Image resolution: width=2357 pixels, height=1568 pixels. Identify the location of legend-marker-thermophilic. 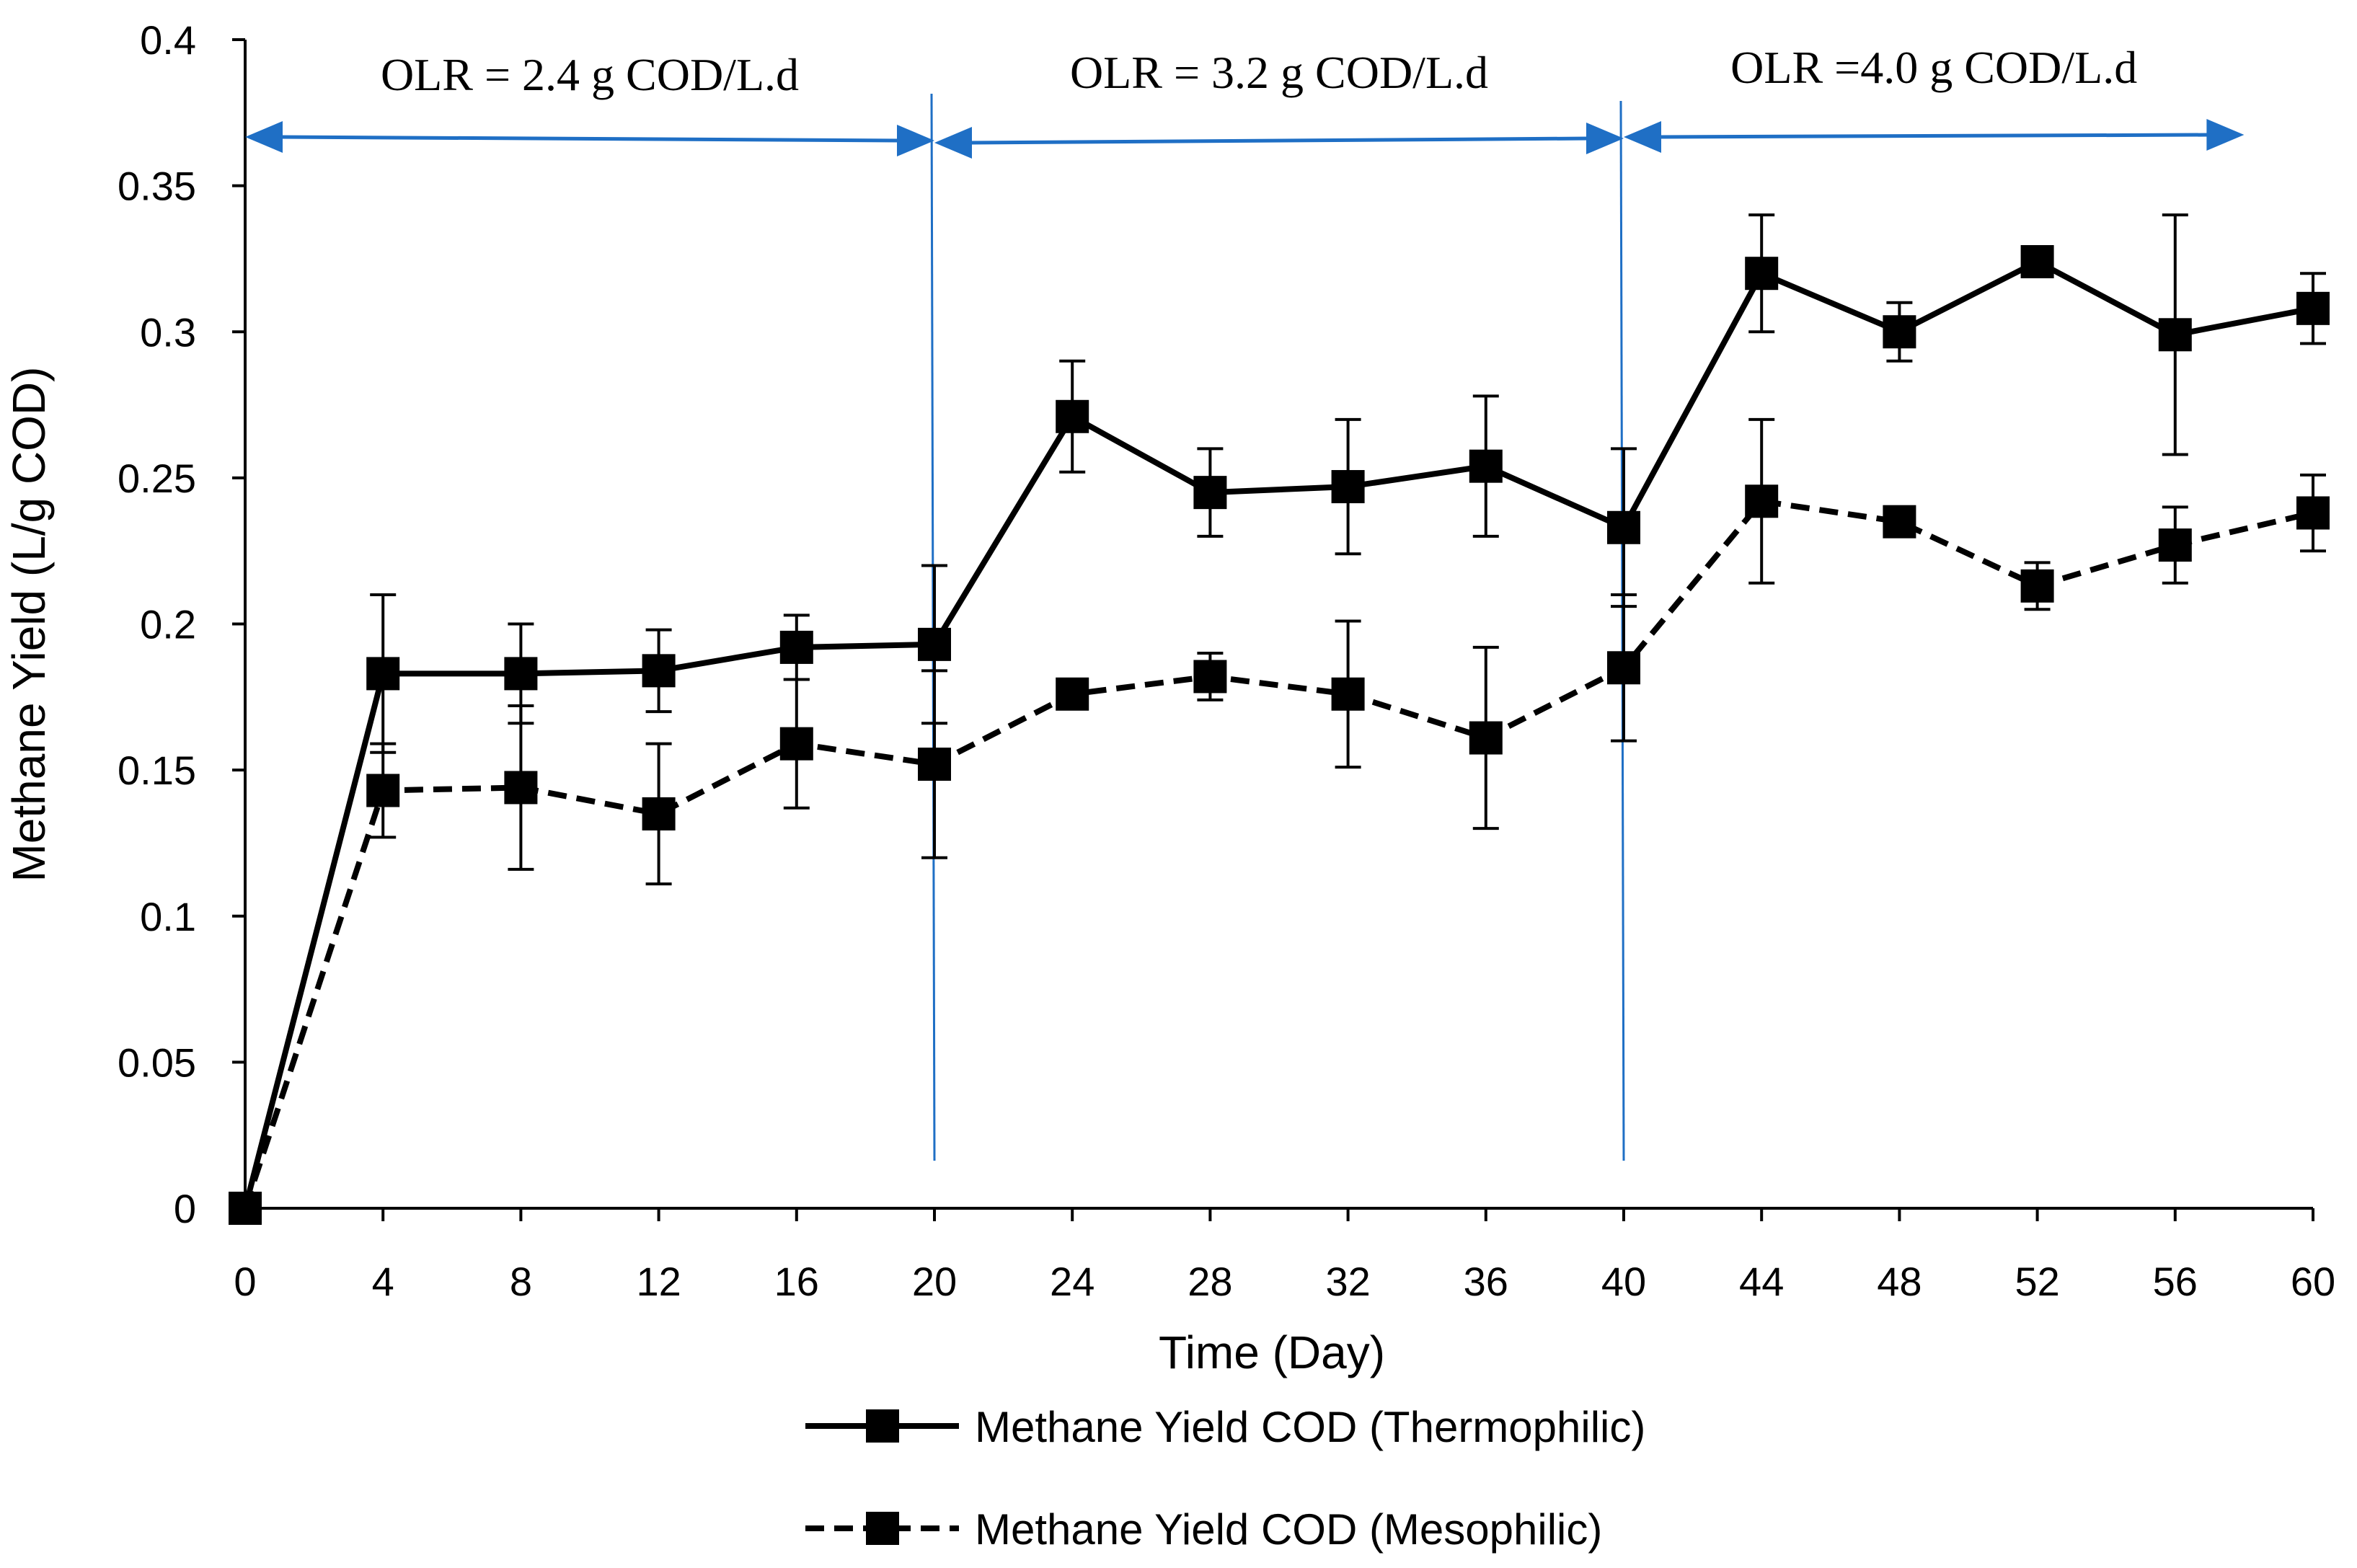
(882, 1426).